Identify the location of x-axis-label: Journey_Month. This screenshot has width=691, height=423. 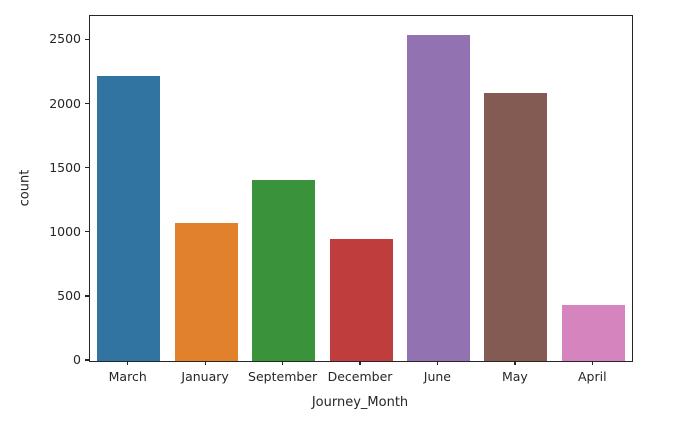
(360, 402).